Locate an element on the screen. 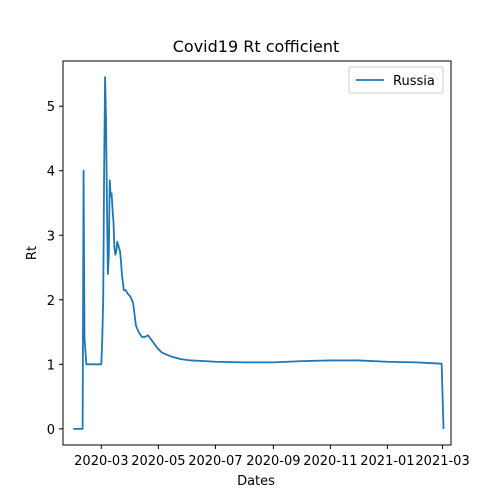  y-axis: 0 1 2 3 4 5 is located at coordinates (55, 269).